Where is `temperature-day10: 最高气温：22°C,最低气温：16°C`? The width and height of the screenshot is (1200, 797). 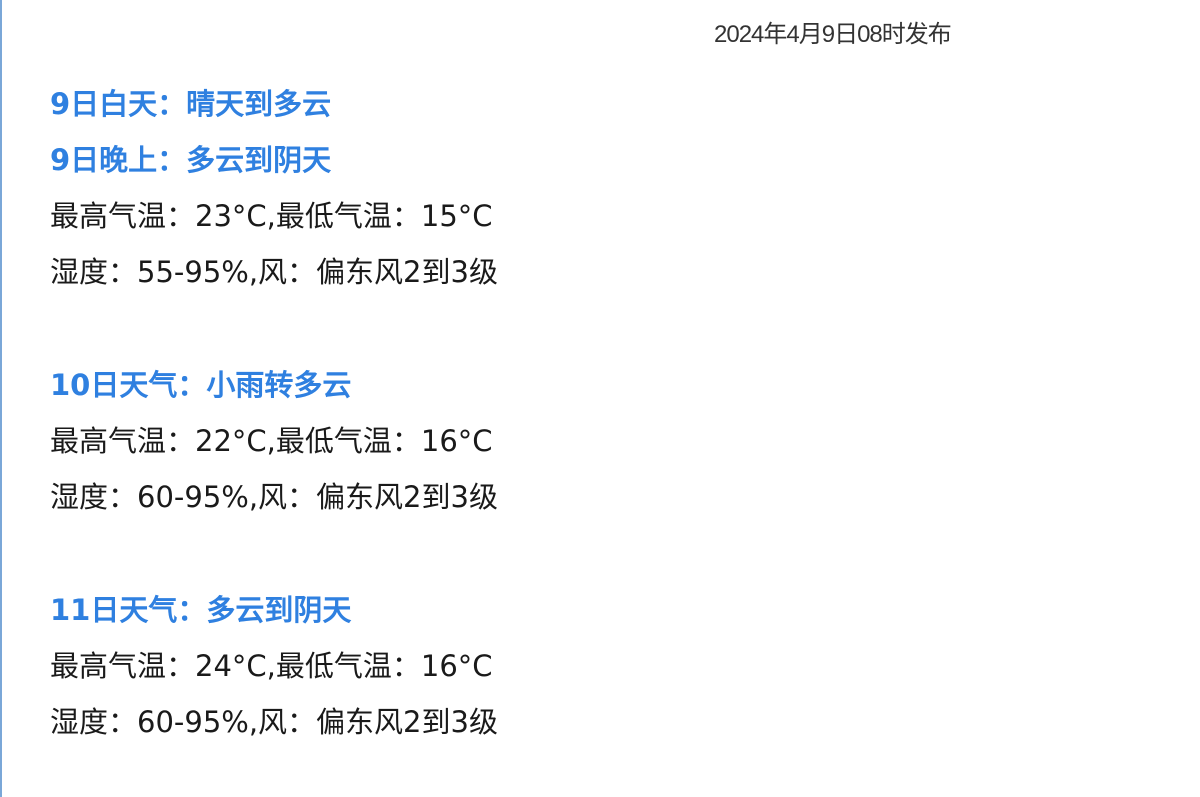
temperature-day10: 最高气温：22°C,最低气温：16°C is located at coordinates (271, 441).